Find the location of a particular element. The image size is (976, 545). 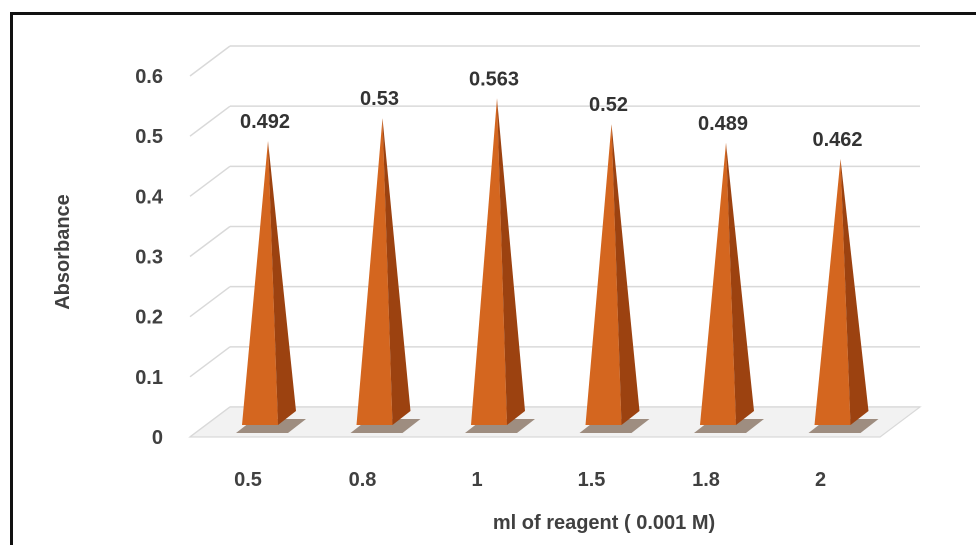

x-tick-label: 1.8 is located at coordinates (706, 480).